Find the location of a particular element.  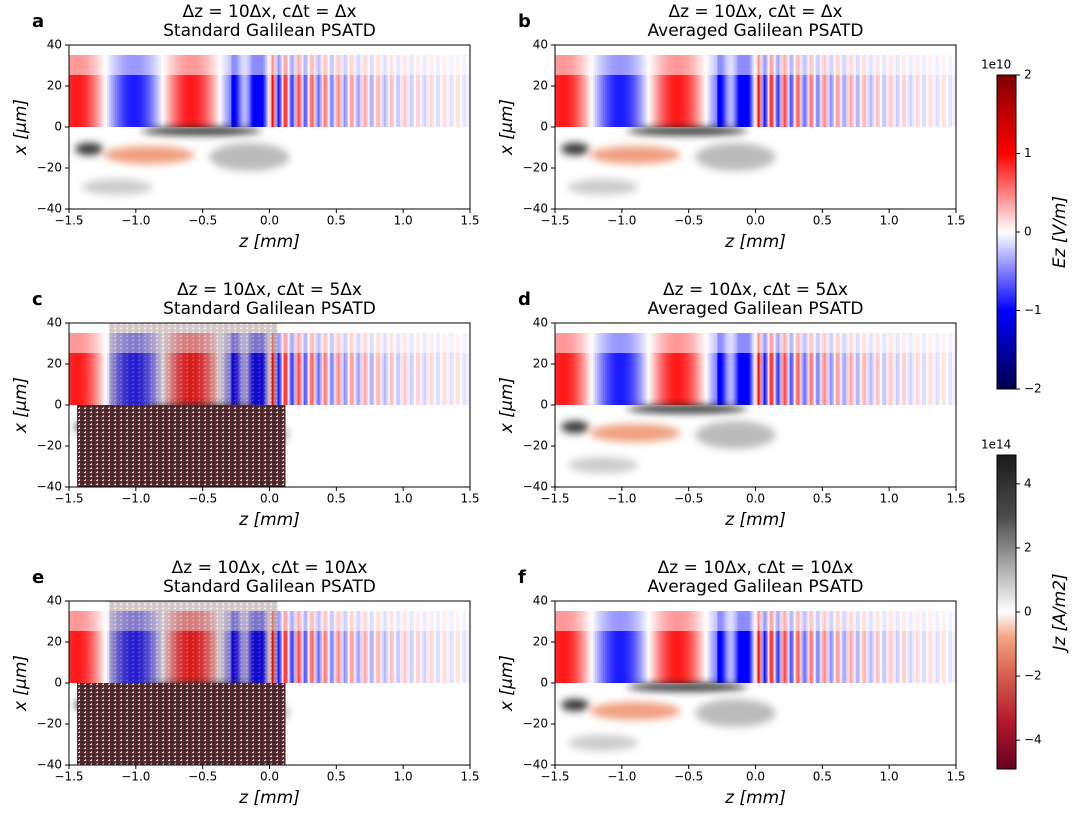

colorbar-label: Jz [A/m2] is located at coordinates (1060, 613).